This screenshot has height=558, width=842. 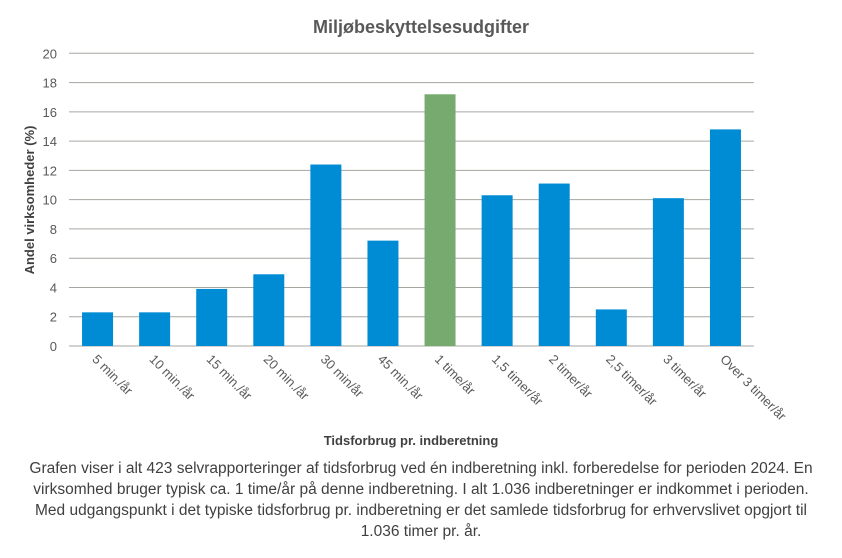 What do you see at coordinates (53, 258) in the screenshot?
I see `y-tick-label: 6` at bounding box center [53, 258].